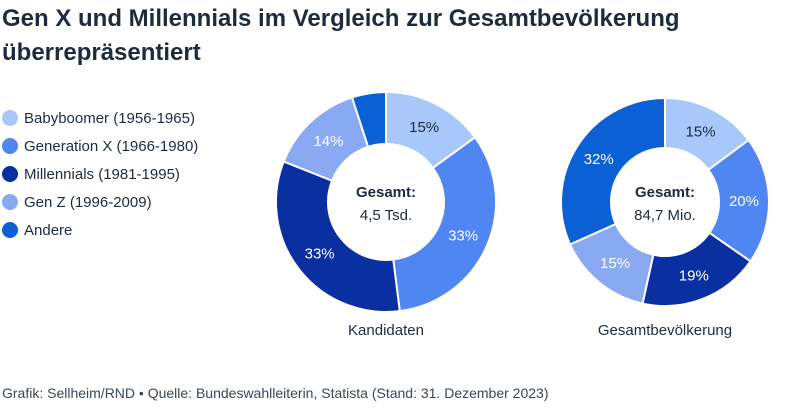 The width and height of the screenshot is (800, 413). I want to click on legend-label: Millennials (1981-1995), so click(102, 174).